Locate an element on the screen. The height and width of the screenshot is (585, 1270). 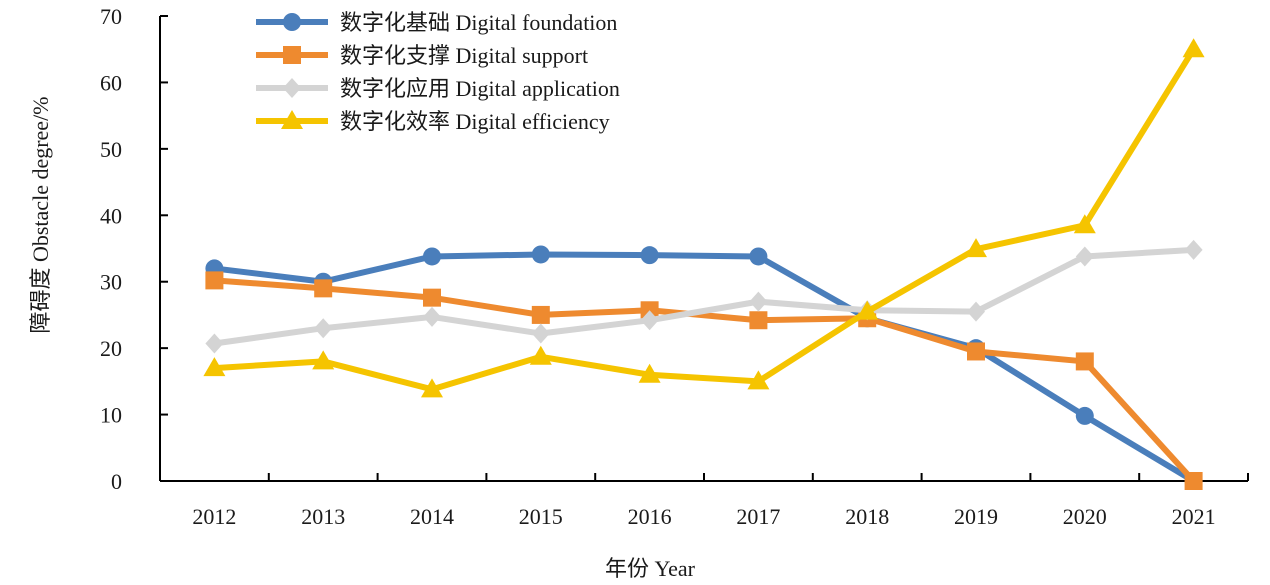
legend-item: 数字化应用 Digital application is located at coordinates (438, 88).